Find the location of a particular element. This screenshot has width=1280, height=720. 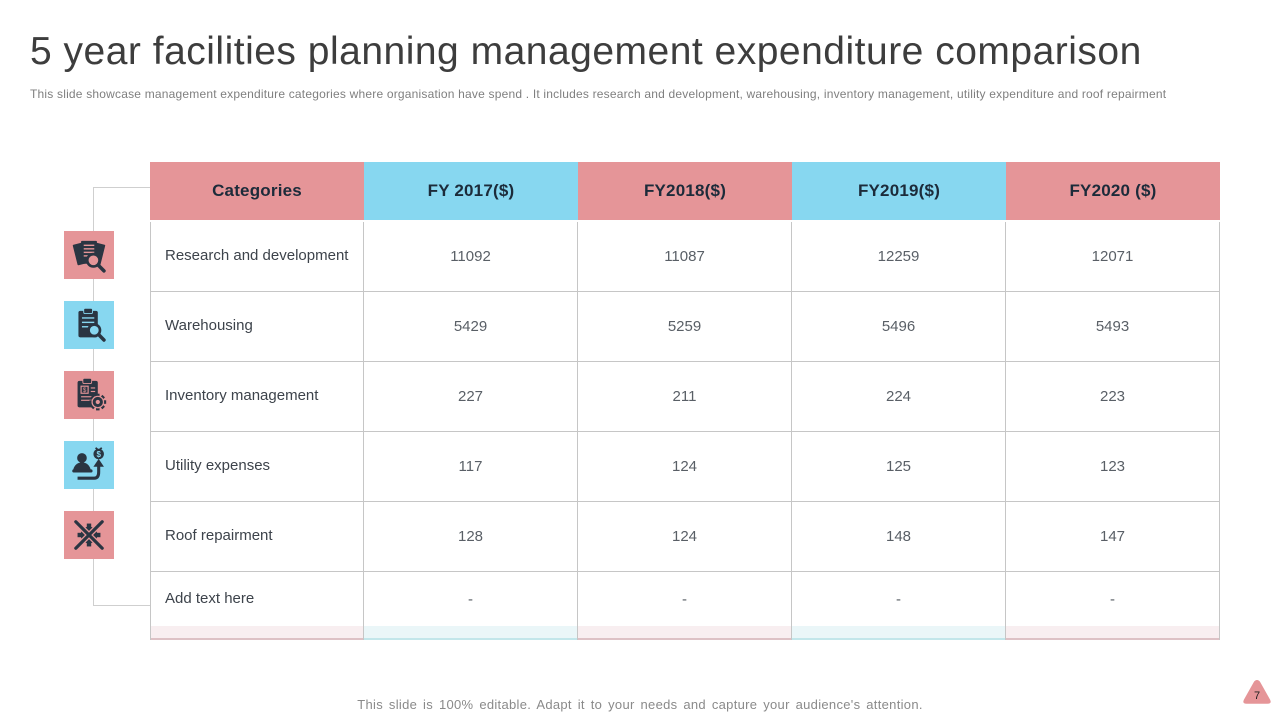

value-cell: 11087 is located at coordinates (684, 257).